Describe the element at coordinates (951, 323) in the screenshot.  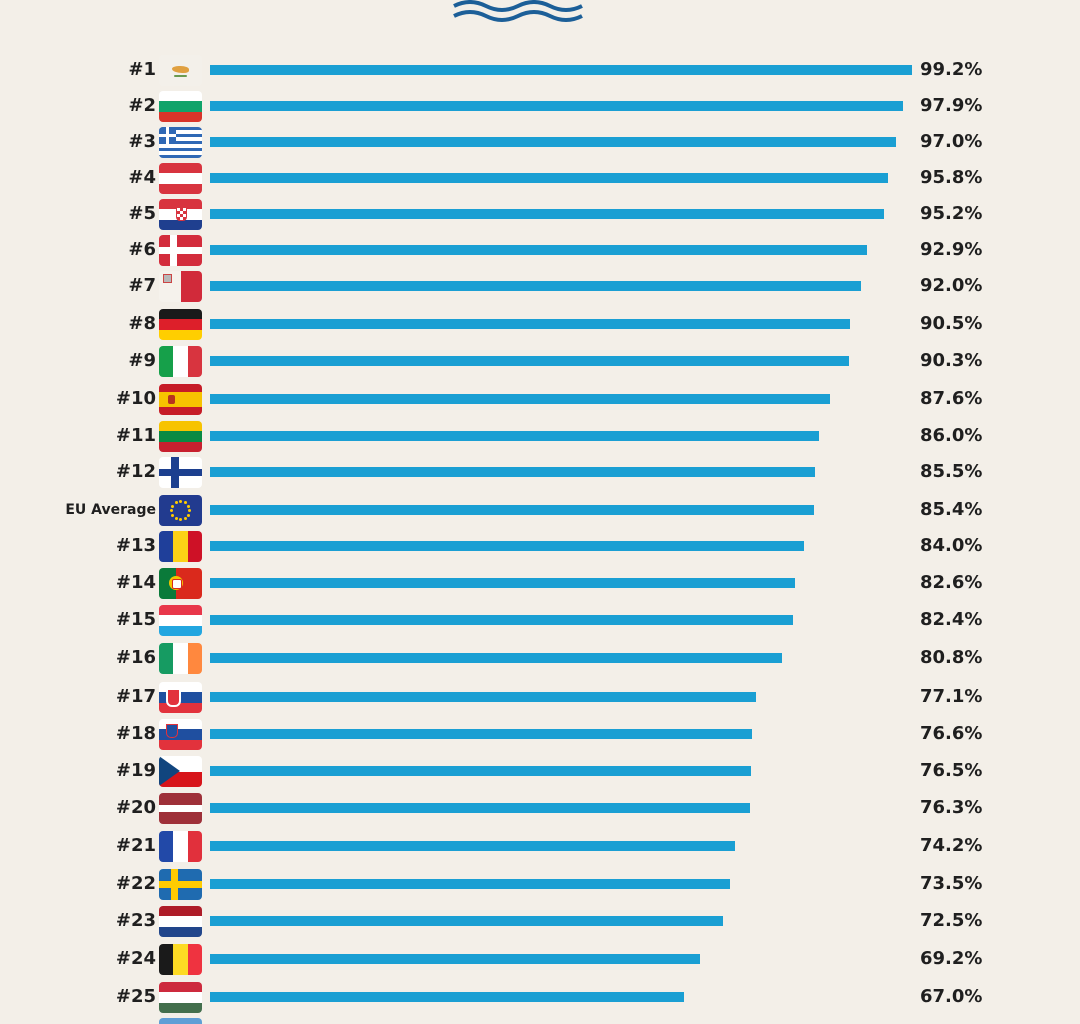
I see `value-label: 90.5%` at that location.